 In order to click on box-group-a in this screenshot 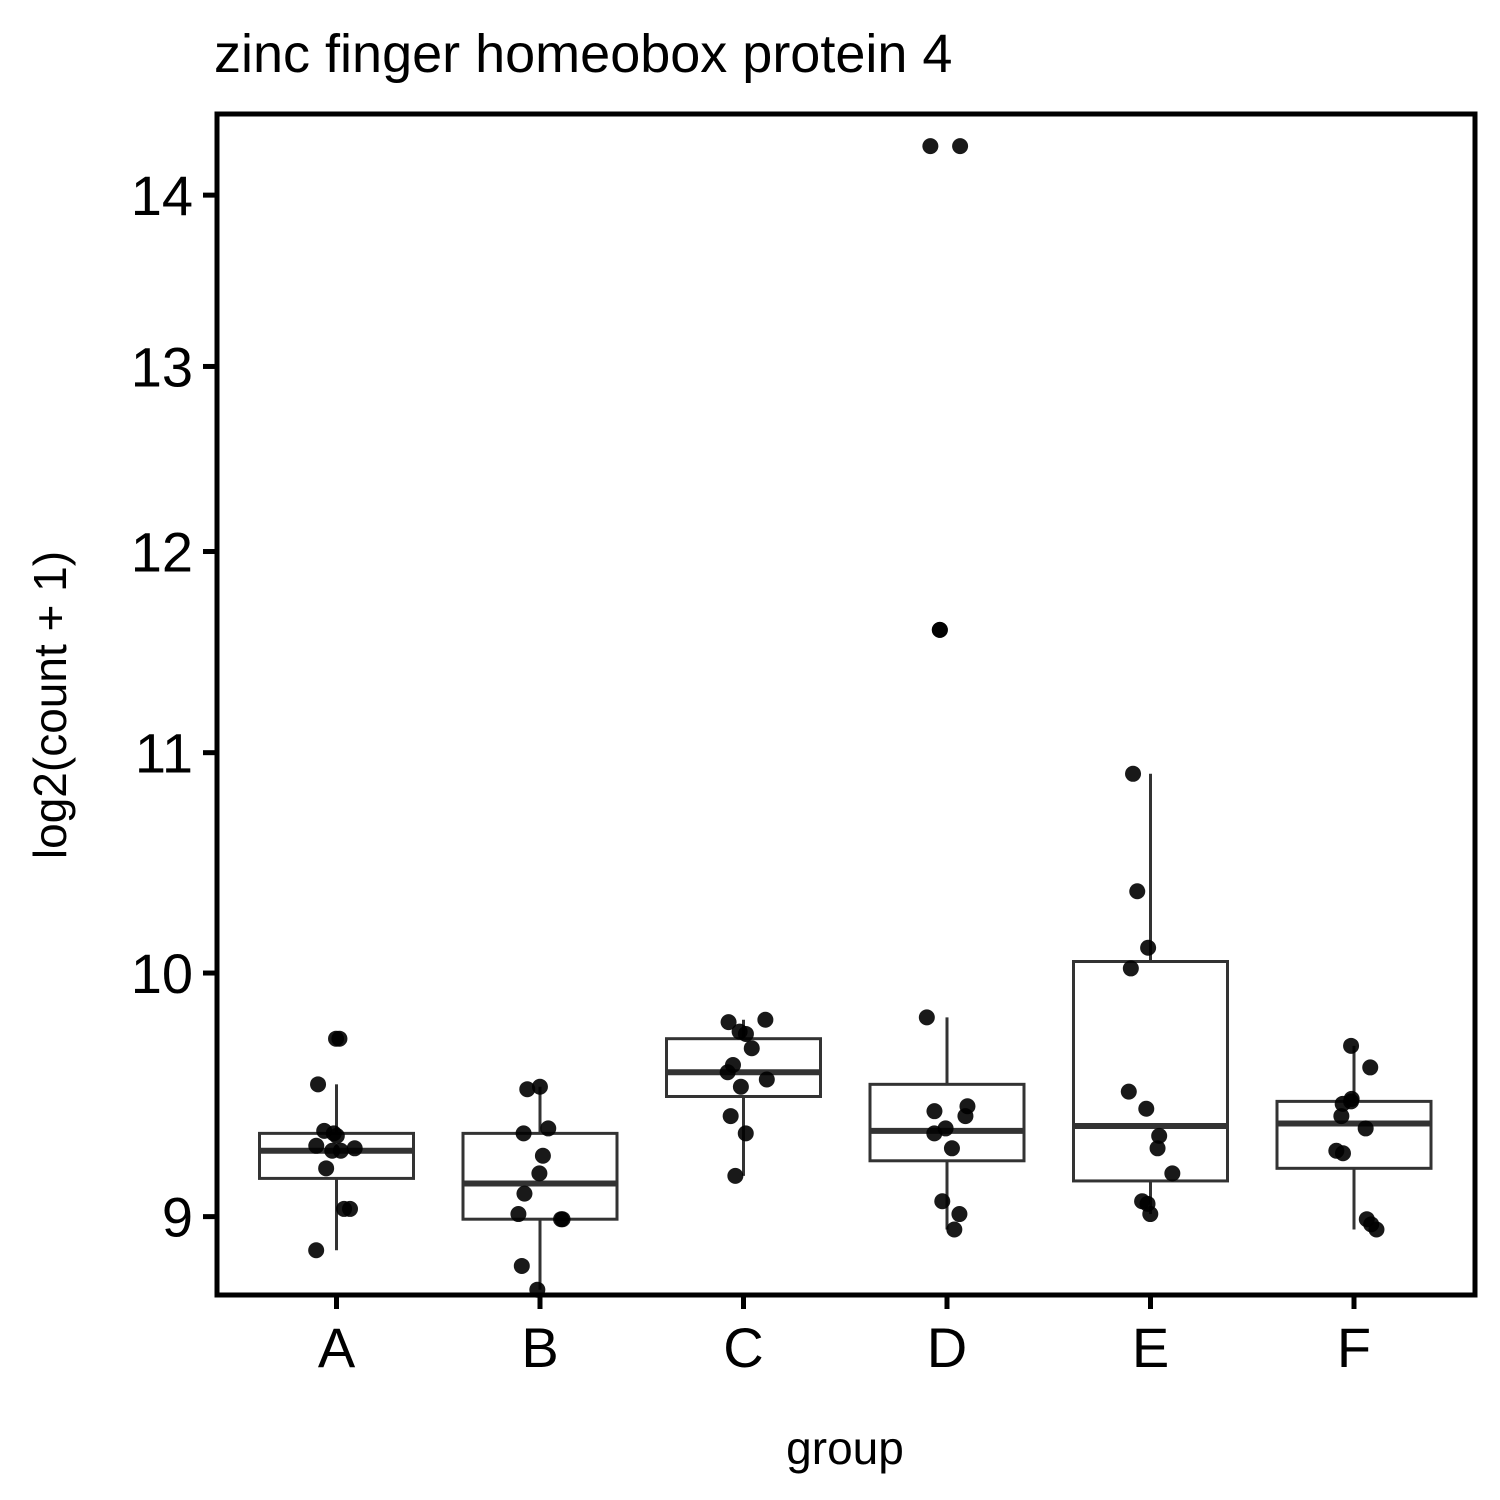, I will do `click(336, 1167)`.